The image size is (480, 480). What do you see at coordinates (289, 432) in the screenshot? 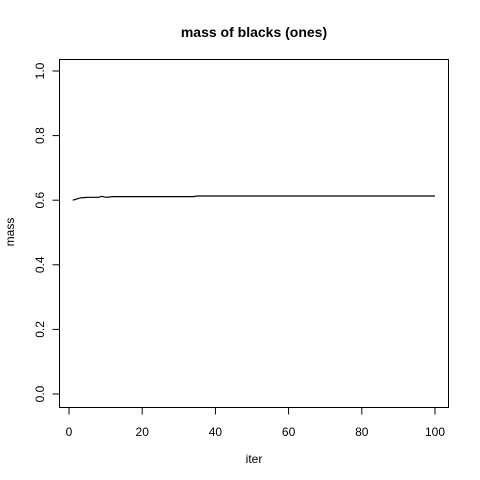
I see `x-tick-label: 60` at bounding box center [289, 432].